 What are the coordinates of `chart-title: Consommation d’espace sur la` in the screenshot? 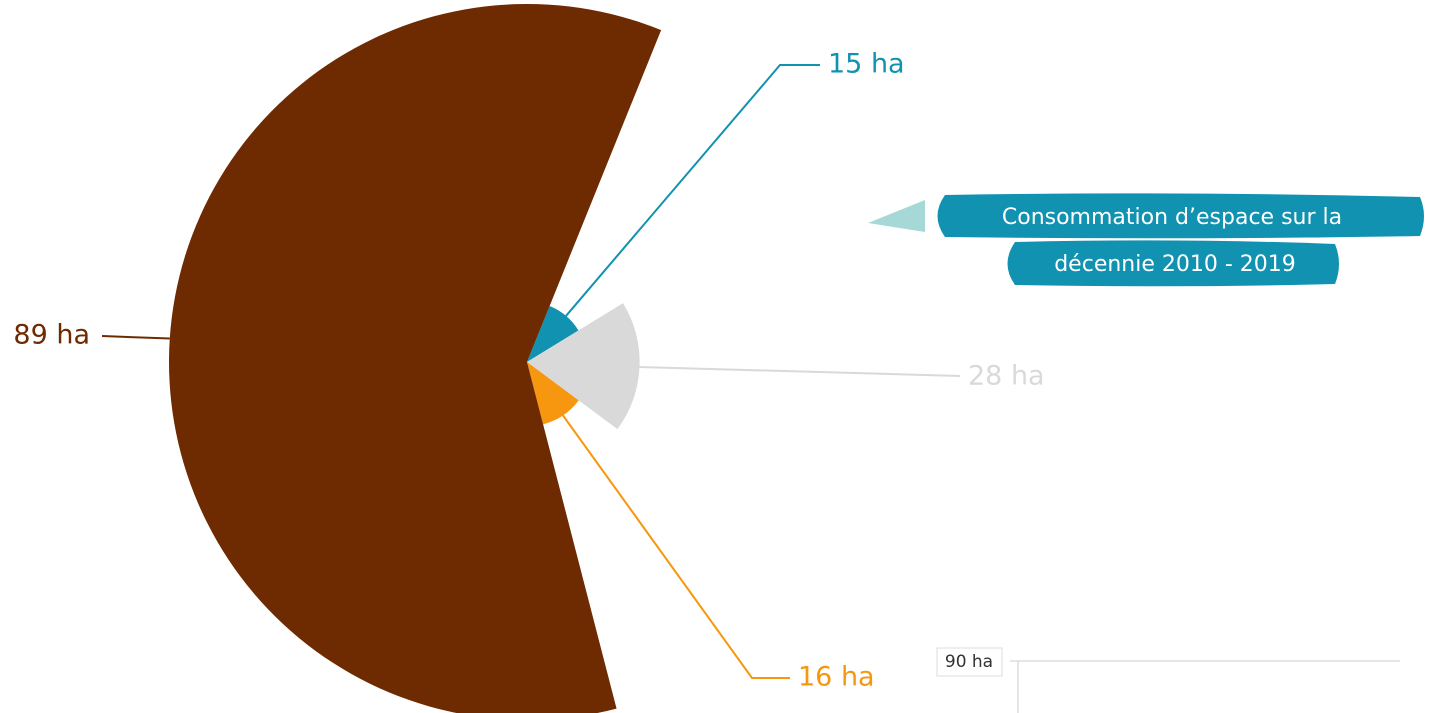 It's located at (1172, 217).